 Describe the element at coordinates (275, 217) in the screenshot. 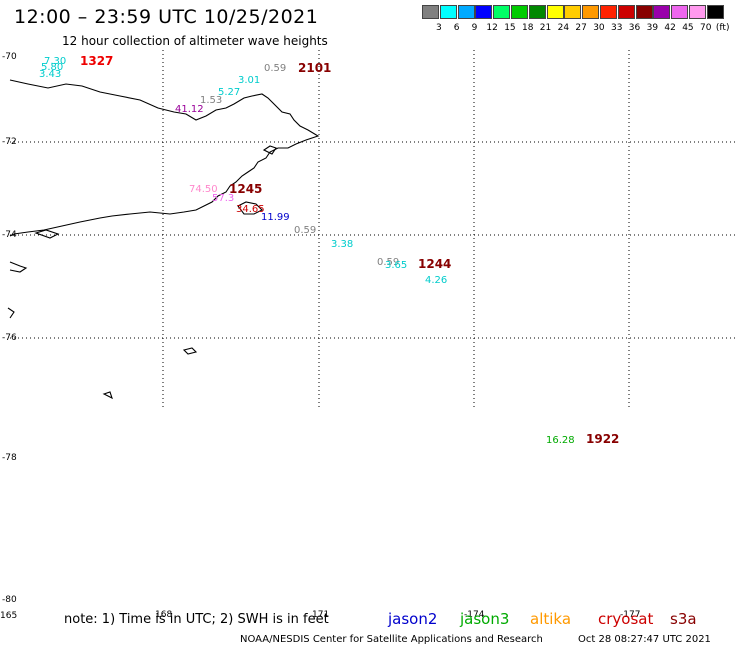

I see `wave-height-value: 11.99` at that location.